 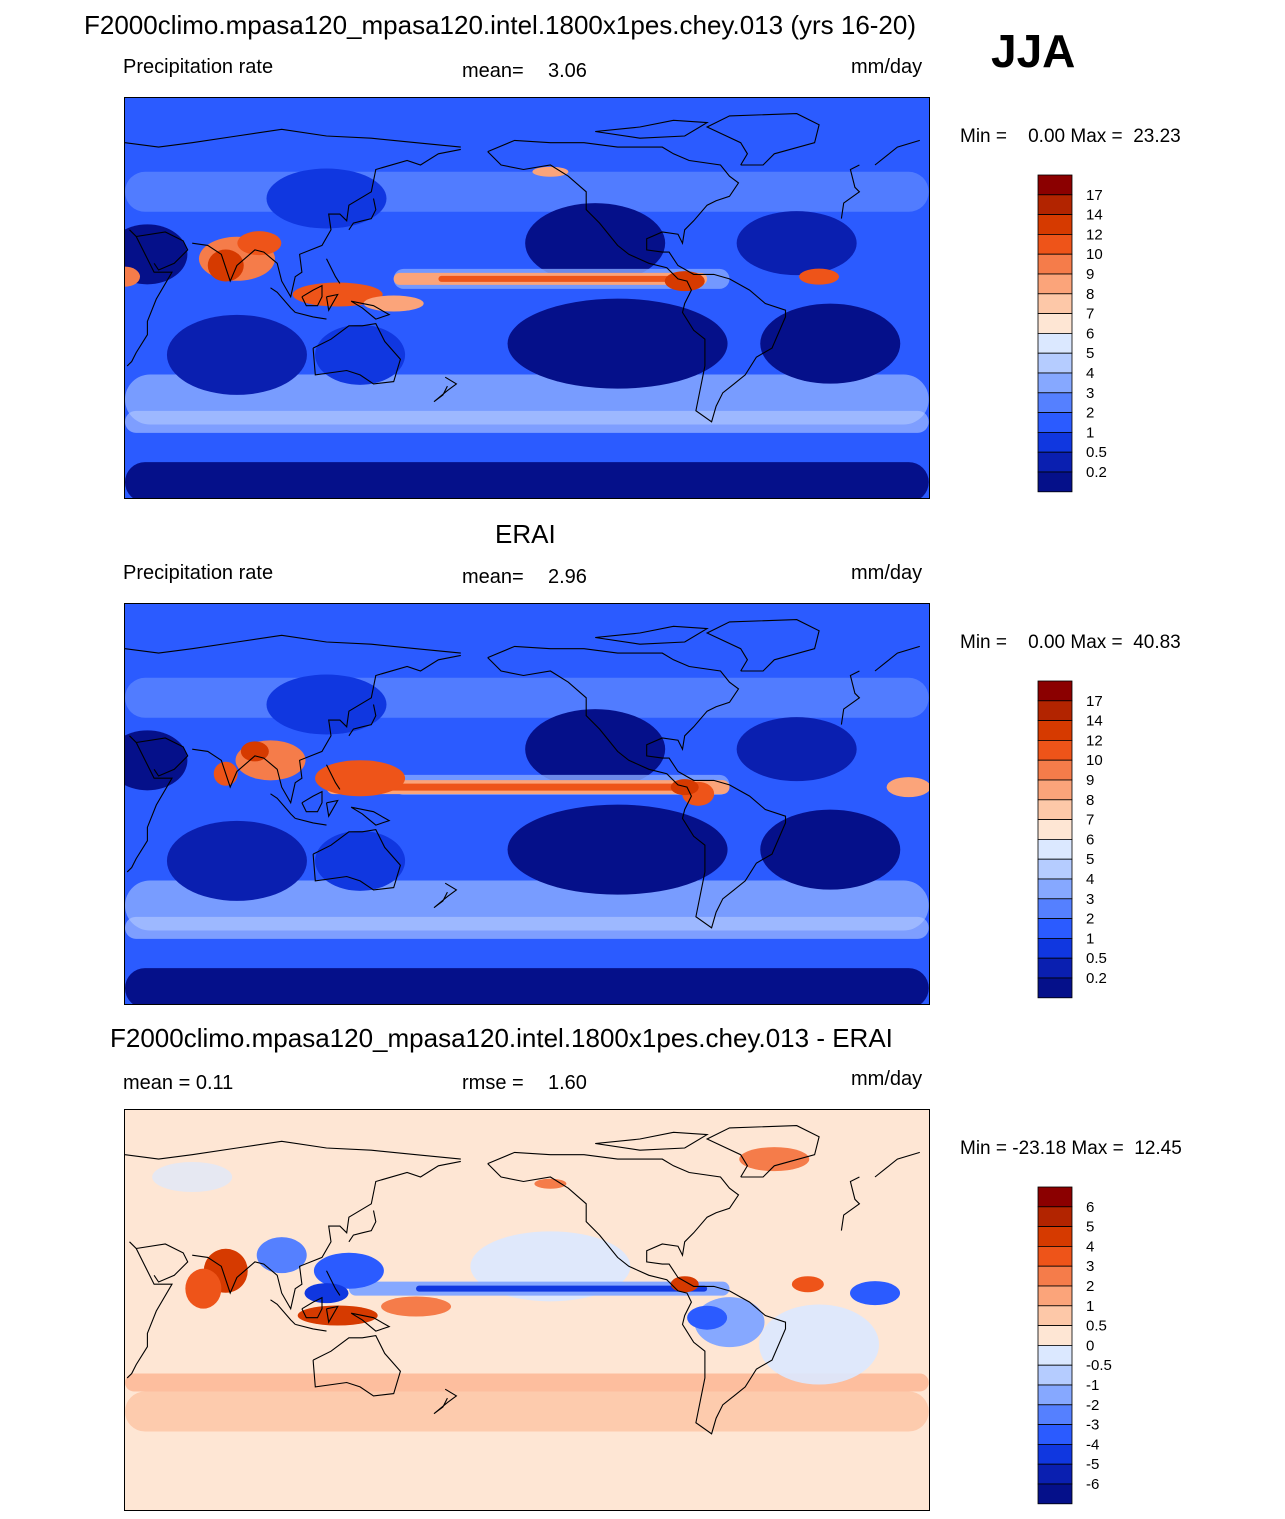 I want to click on colorbar-svg: 17 14 12 10 9 8 7 6 5 4 3 2 1 0.5 0.2, so click(x=1072, y=333).